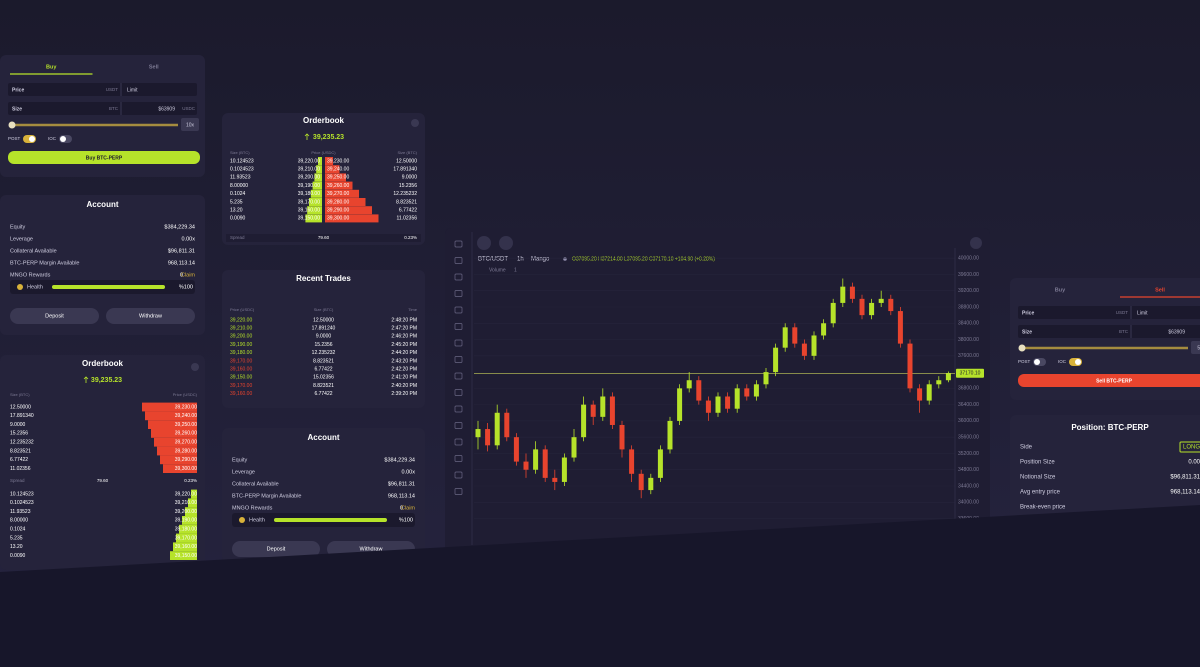  What do you see at coordinates (52, 138) in the screenshot?
I see `label: IOC` at bounding box center [52, 138].